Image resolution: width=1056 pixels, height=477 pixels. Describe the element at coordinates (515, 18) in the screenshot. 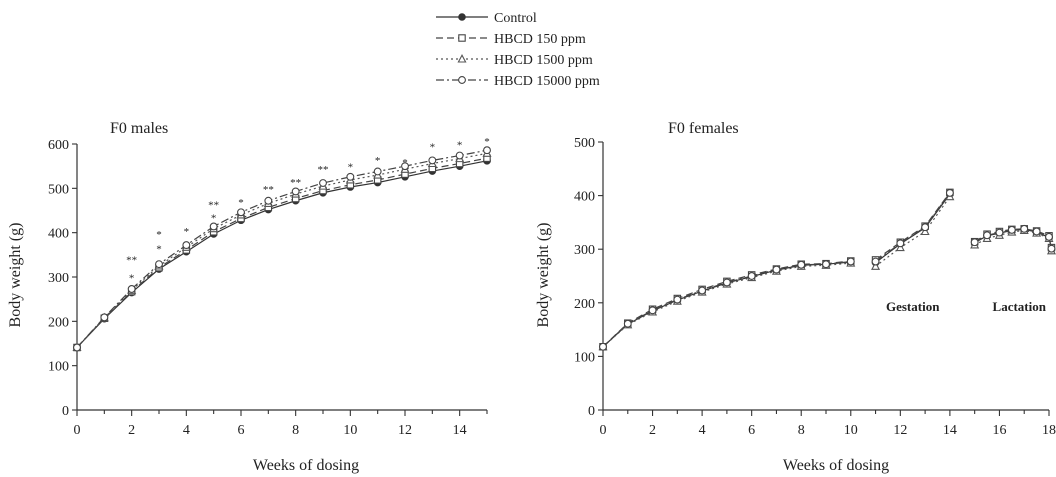

I see `legend-label-control: Control` at that location.